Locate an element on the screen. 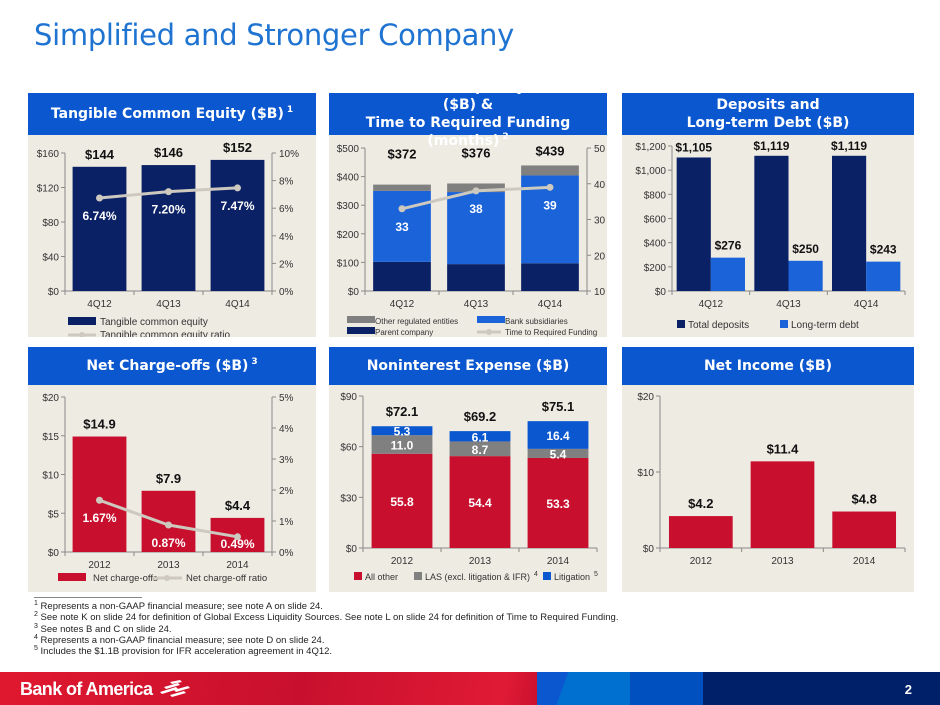 The image size is (940, 705). chart-title-line: Global Excess Liquidity Sources ($B) & is located at coordinates (468, 96).